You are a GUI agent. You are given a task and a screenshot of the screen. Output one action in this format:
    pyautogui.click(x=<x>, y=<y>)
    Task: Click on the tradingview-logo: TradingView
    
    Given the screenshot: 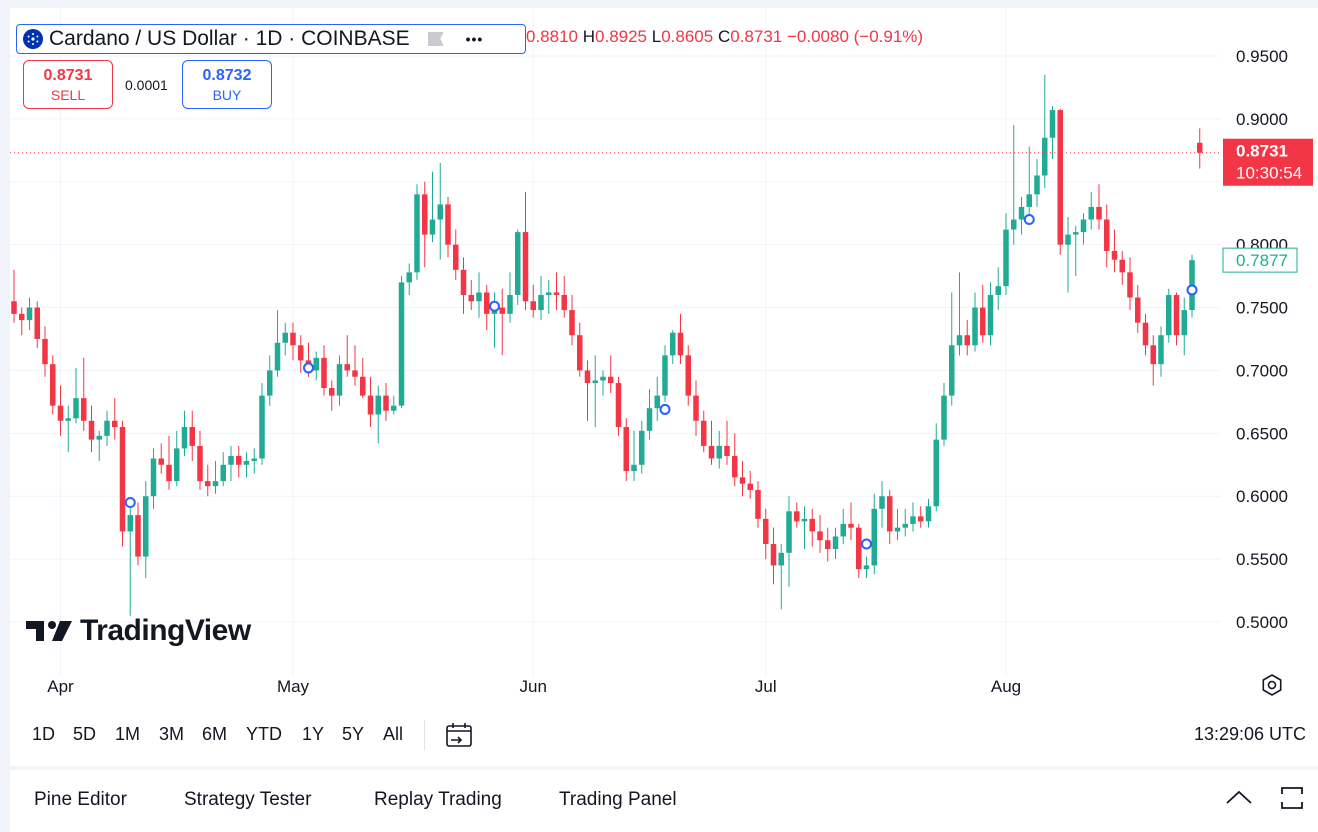 What is the action you would take?
    pyautogui.click(x=138, y=631)
    